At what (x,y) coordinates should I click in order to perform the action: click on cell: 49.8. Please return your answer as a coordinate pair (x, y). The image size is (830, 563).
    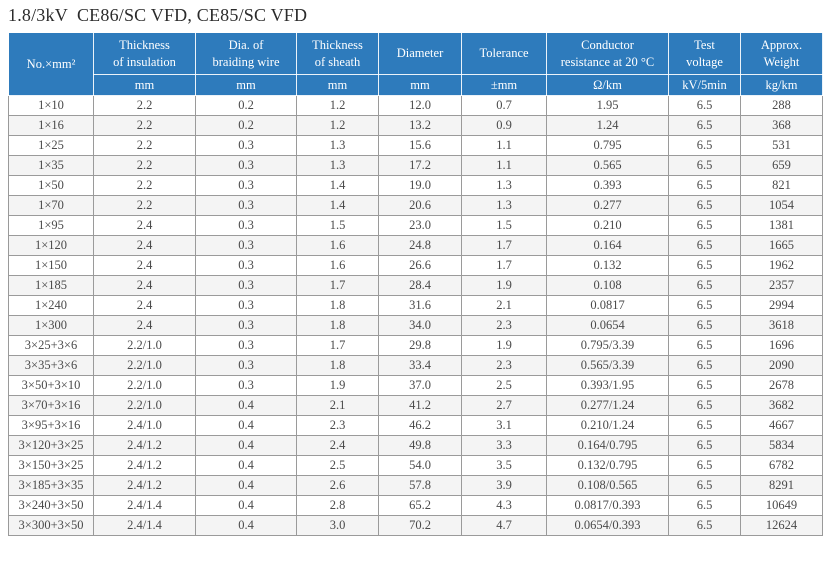
    Looking at the image, I should click on (420, 445).